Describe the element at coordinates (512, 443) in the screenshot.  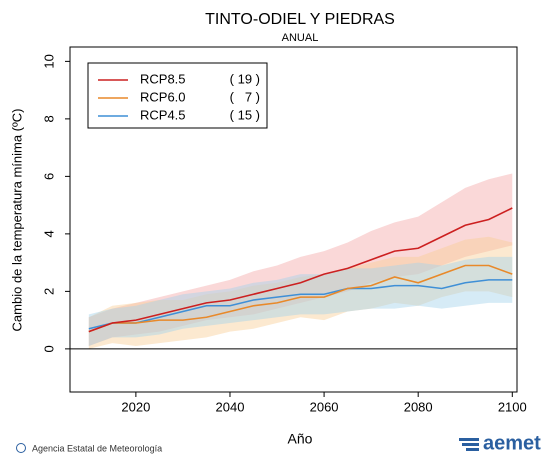
I see `logo: aemet` at that location.